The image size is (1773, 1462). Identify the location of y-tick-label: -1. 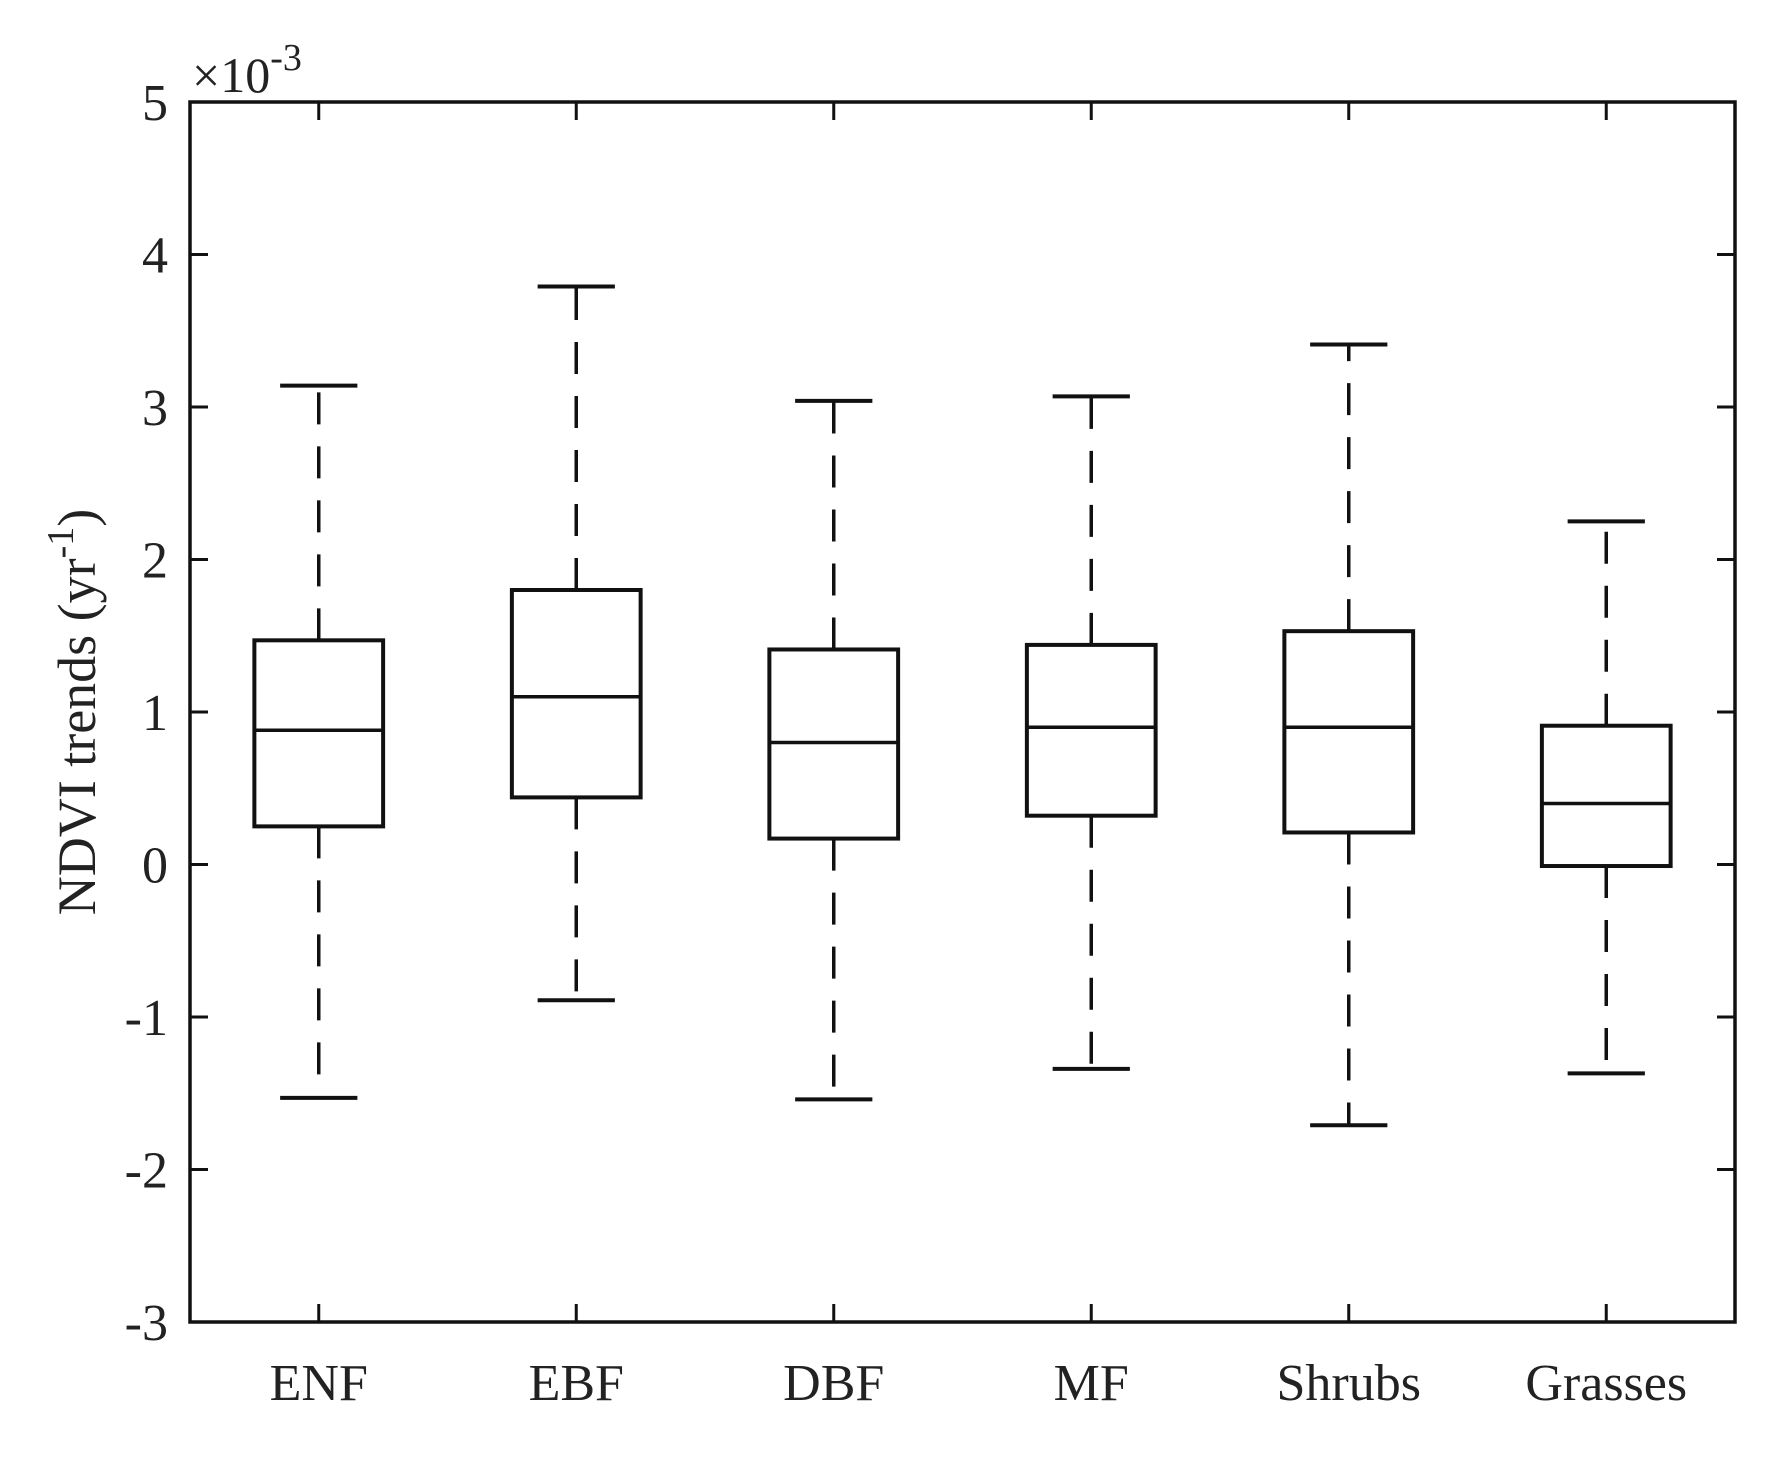
(146, 1018).